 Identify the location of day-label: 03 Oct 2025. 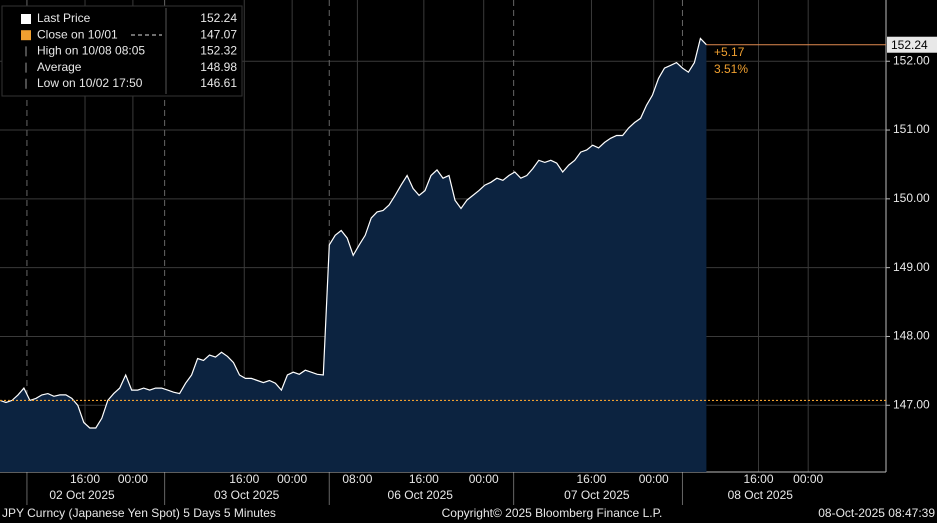
(247, 495).